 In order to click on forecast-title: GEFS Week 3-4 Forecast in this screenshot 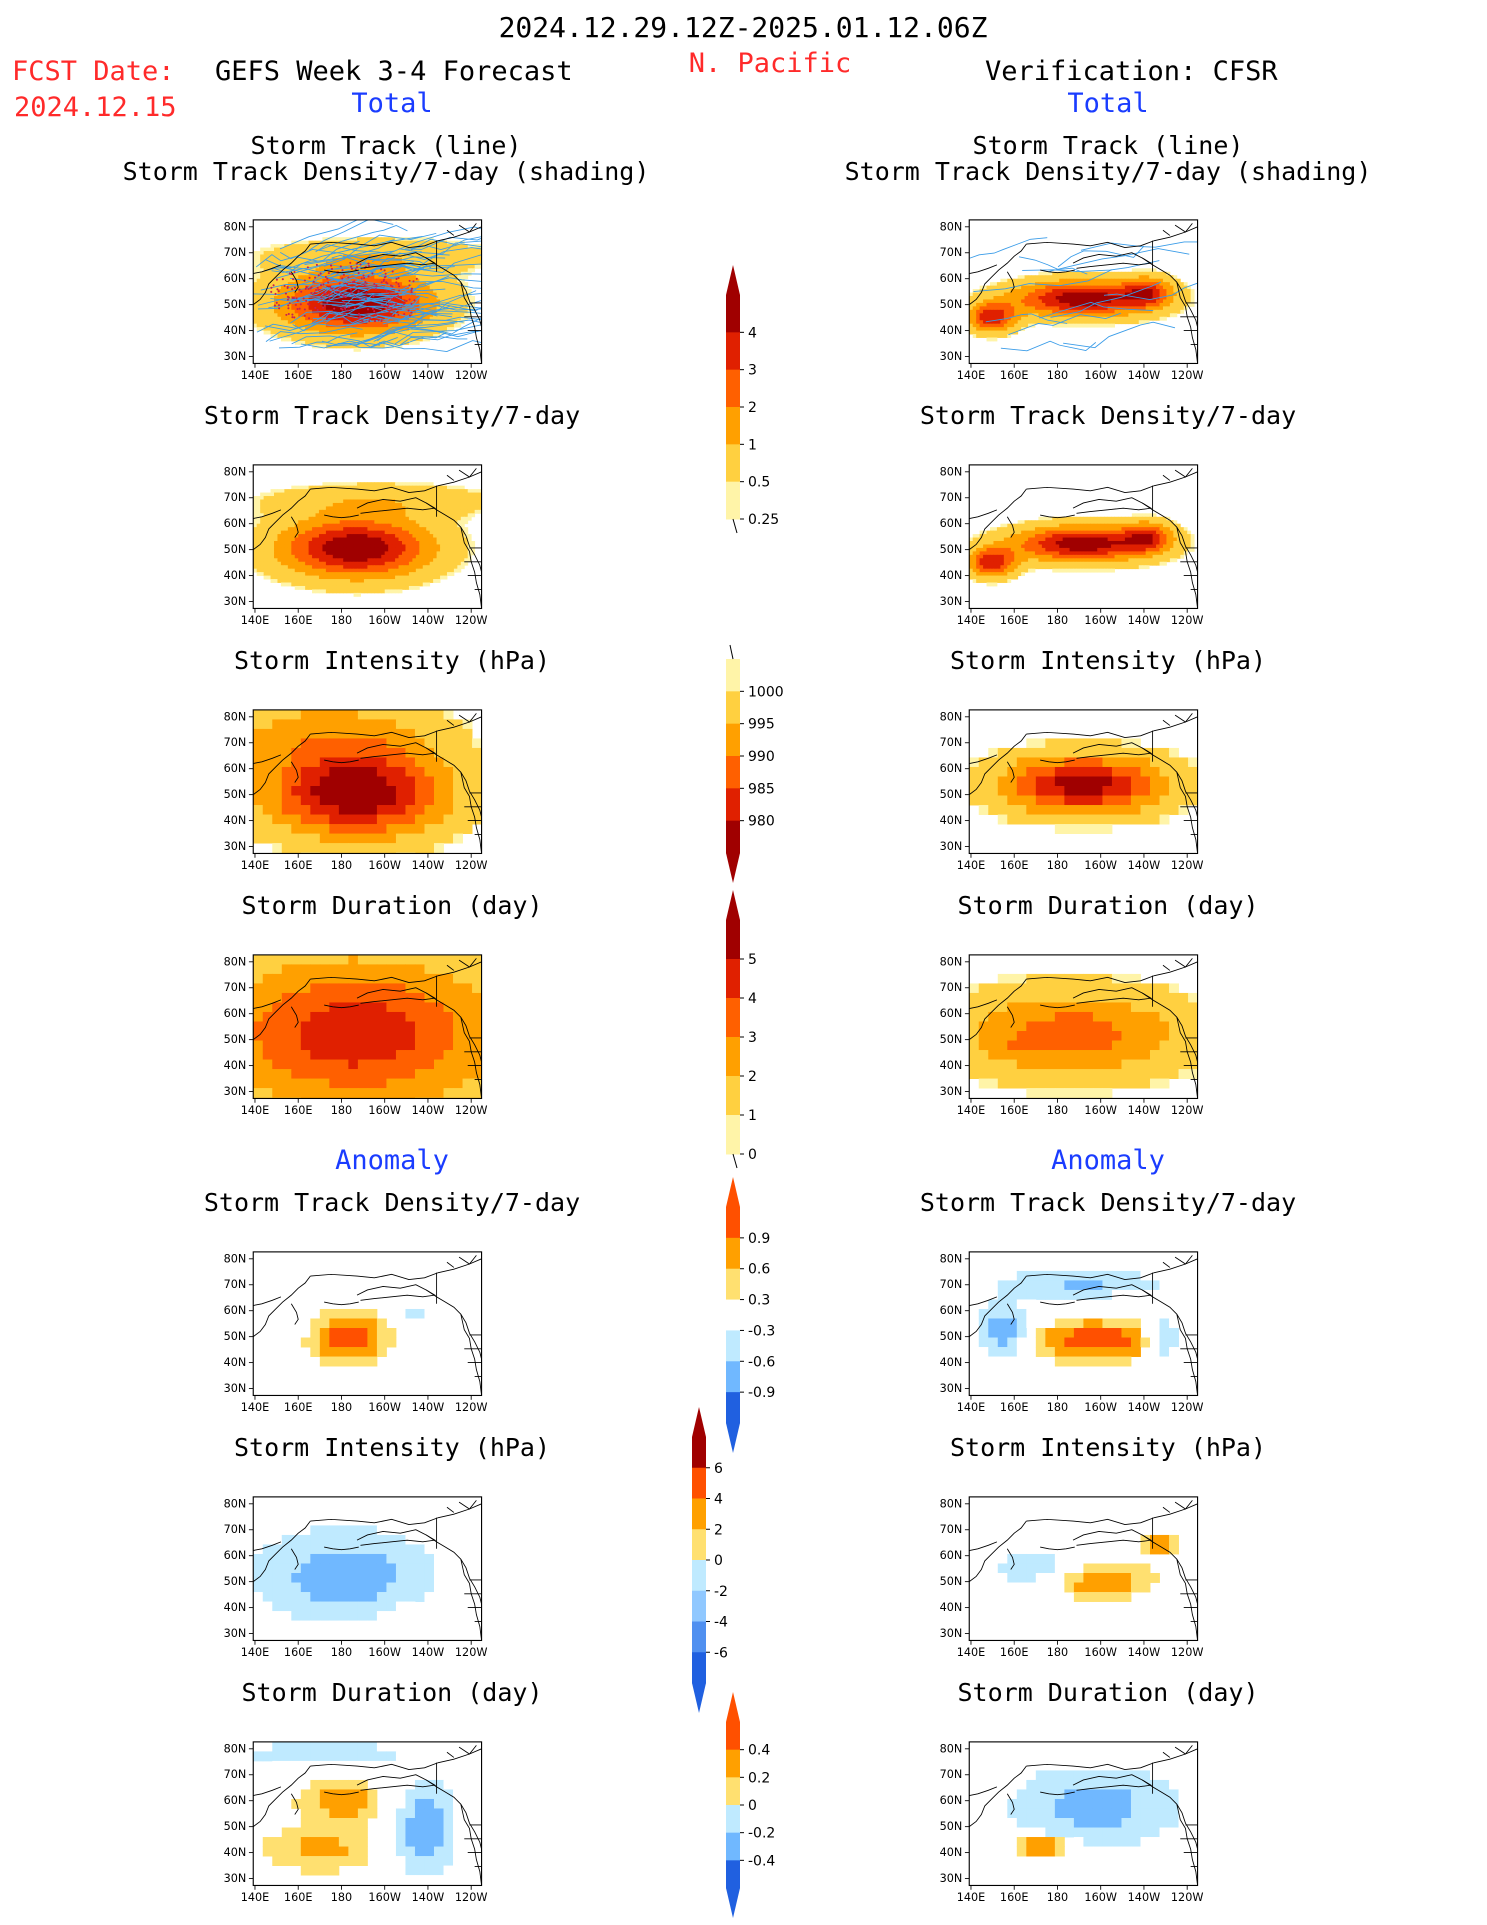, I will do `click(394, 71)`.